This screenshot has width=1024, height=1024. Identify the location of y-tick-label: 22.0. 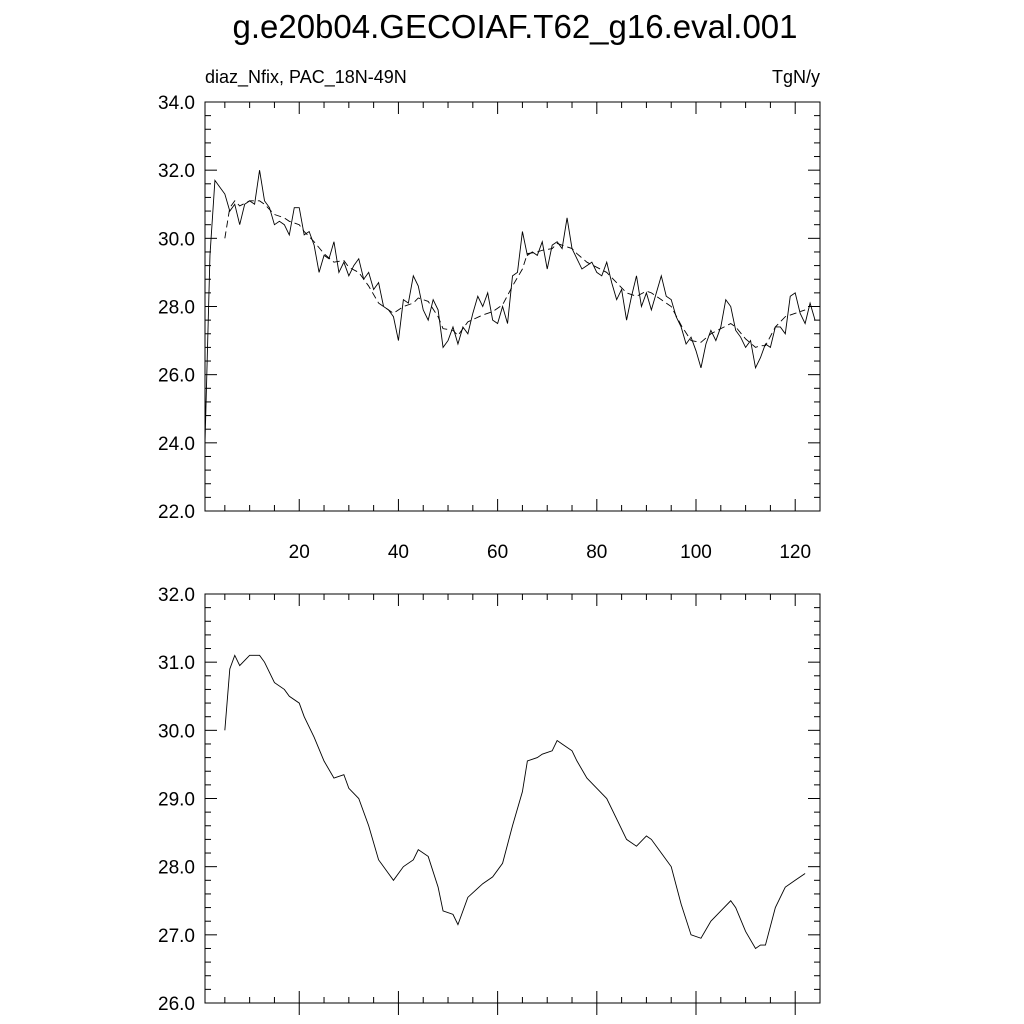
(176, 512).